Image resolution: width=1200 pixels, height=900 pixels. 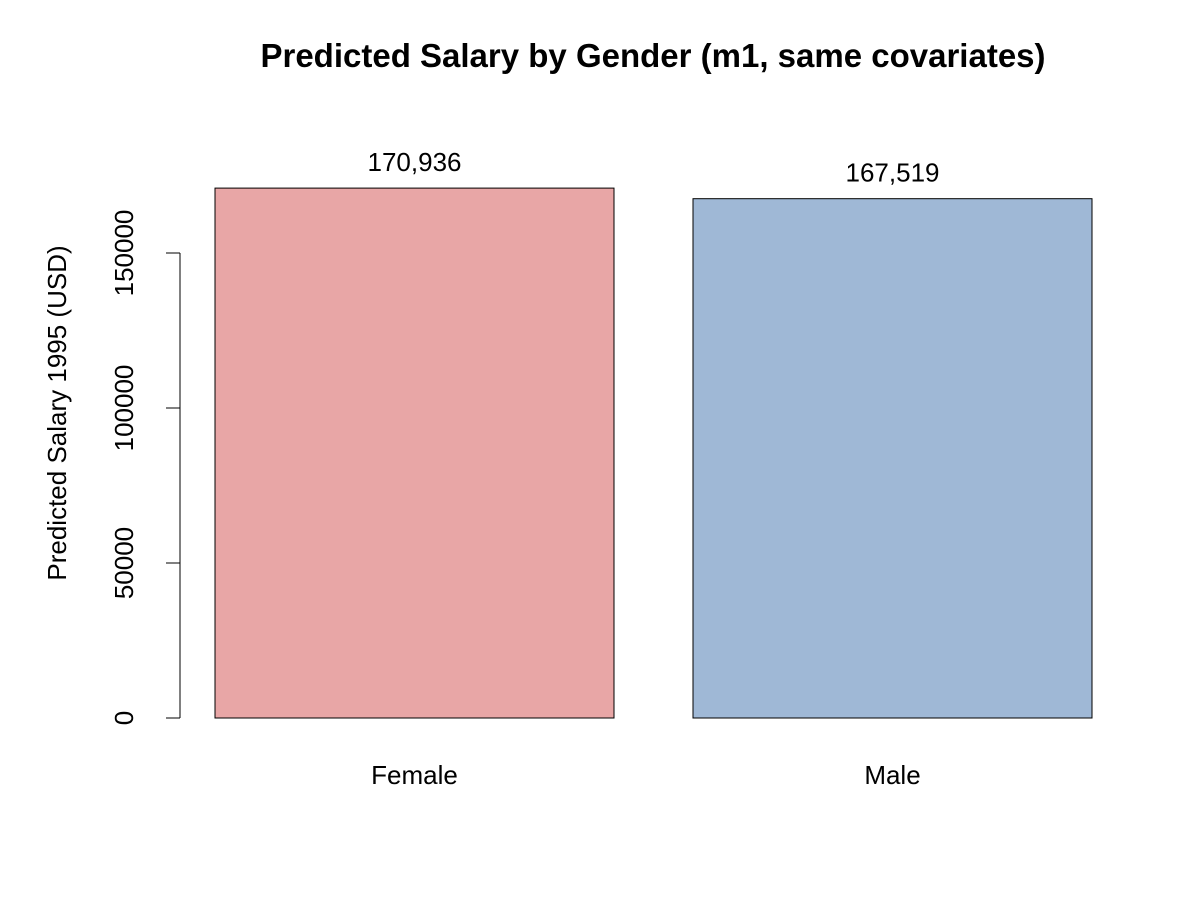 What do you see at coordinates (124, 253) in the screenshot?
I see `y-tick-label: 150000` at bounding box center [124, 253].